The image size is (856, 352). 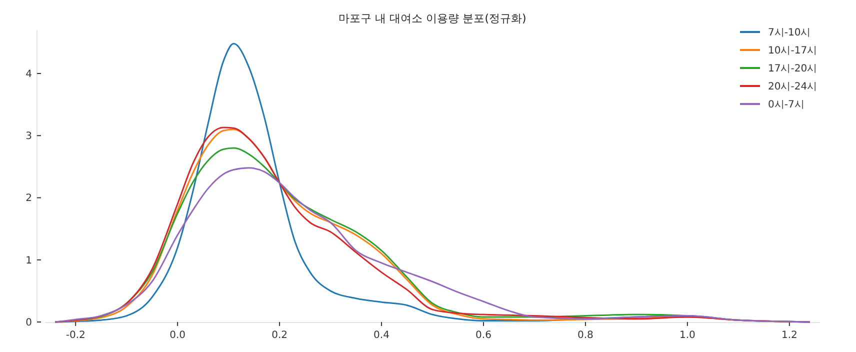 I want to click on y-tick-label: 0, so click(x=29, y=323).